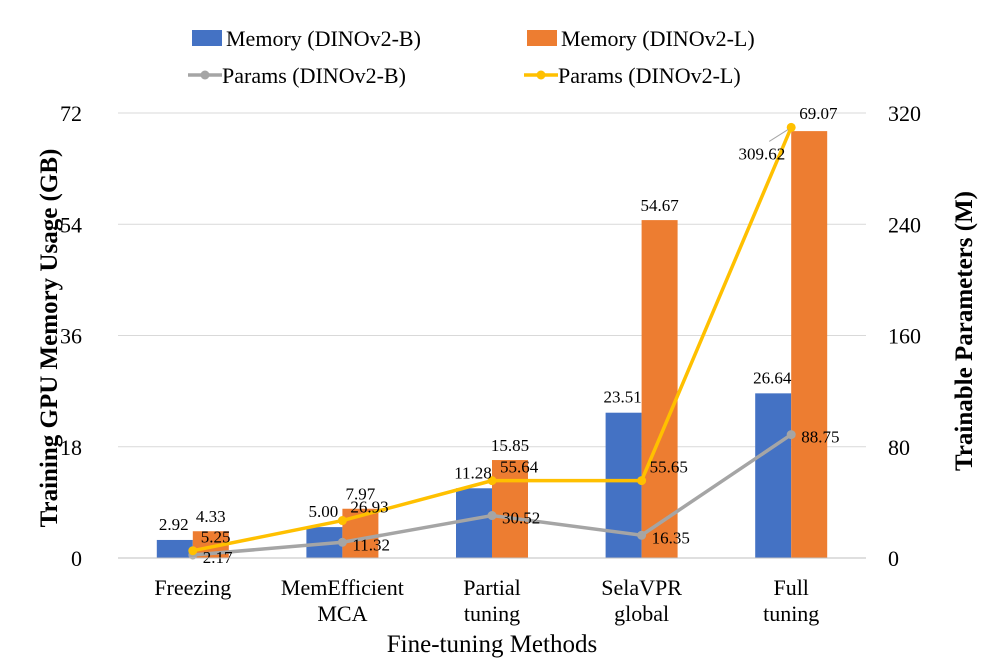  I want to click on x-tick-label: global, so click(641, 613).